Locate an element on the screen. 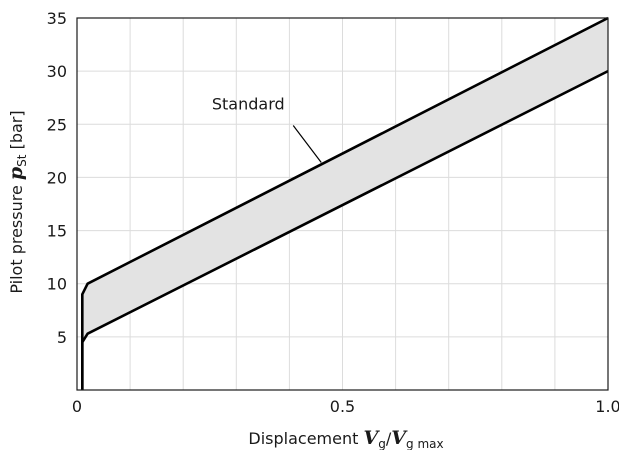 Image resolution: width=619 pixels, height=450 pixels. x-tick-labels: 0 0.5 1.0 is located at coordinates (345, 406).